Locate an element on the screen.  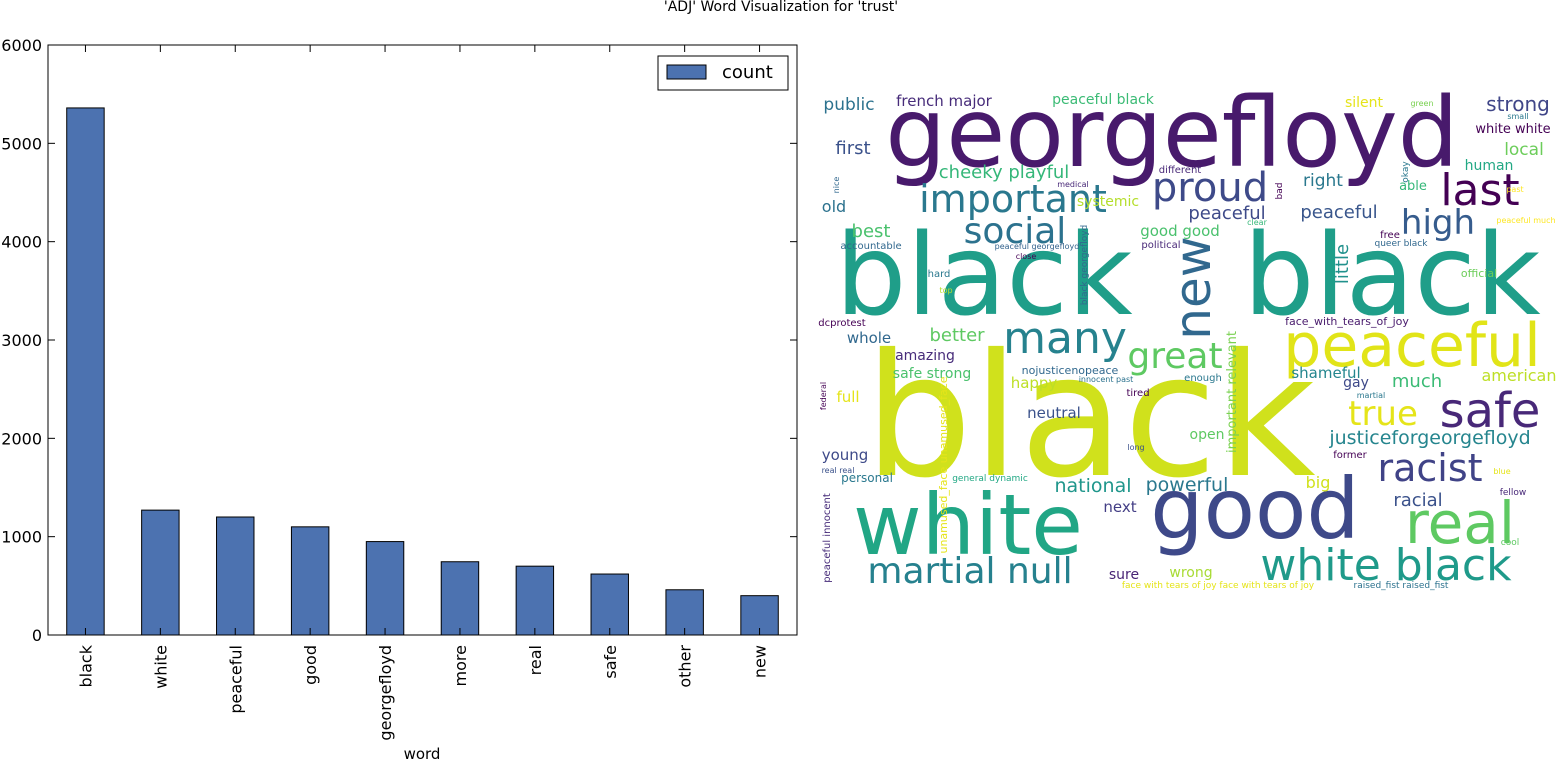
legend-swatch is located at coordinates (686, 72).